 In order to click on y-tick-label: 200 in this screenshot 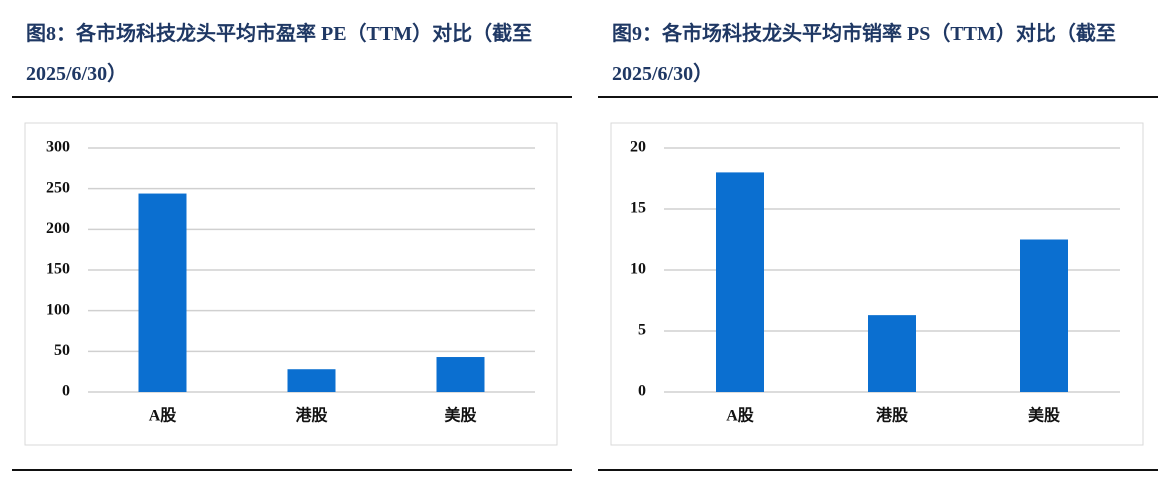, I will do `click(58, 228)`.